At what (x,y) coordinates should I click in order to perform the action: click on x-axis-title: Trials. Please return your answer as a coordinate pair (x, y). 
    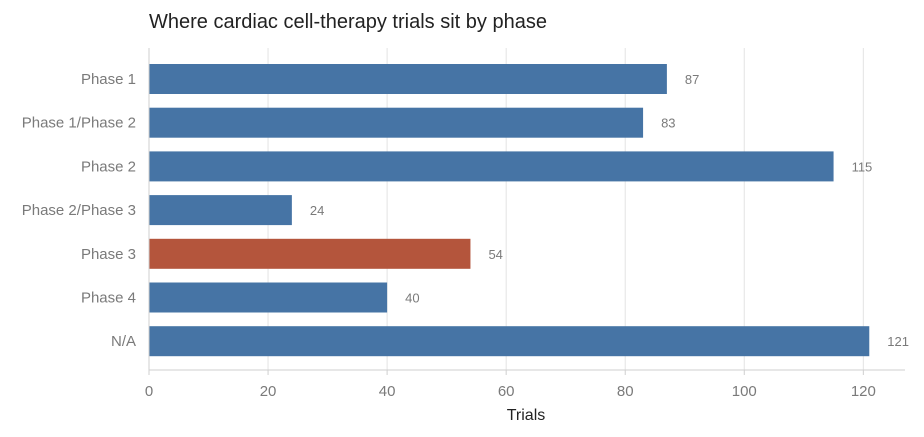
    Looking at the image, I should click on (526, 415).